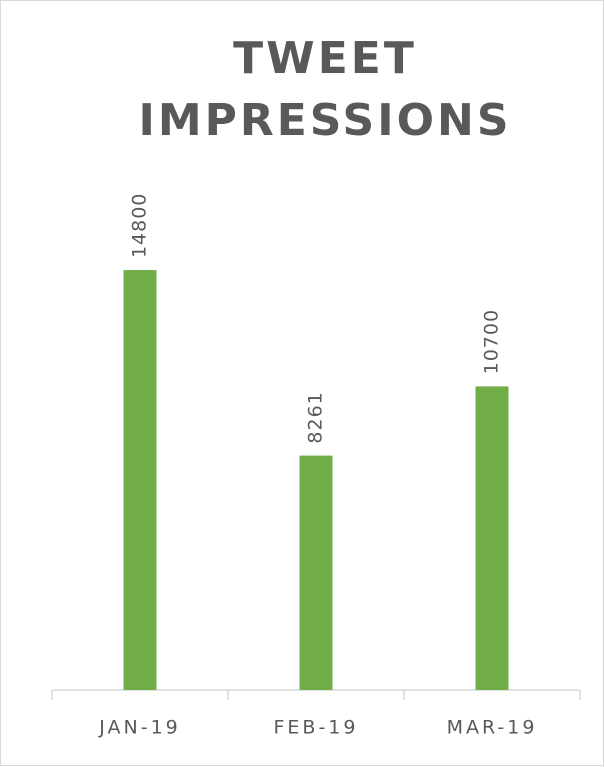  I want to click on data-label: 14800, so click(140, 225).